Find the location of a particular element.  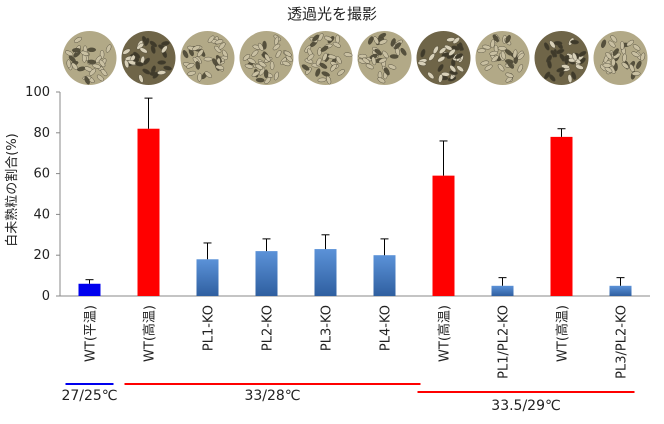

group-label: 27/25℃ is located at coordinates (89, 396).